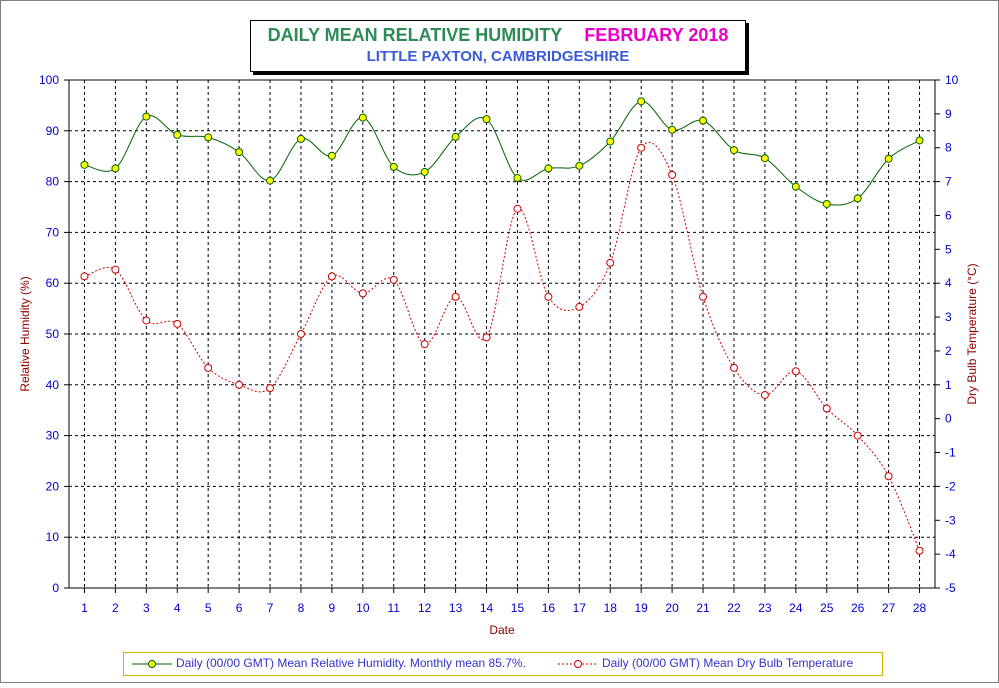 The width and height of the screenshot is (999, 688). I want to click on x-tick-label: 10, so click(363, 608).